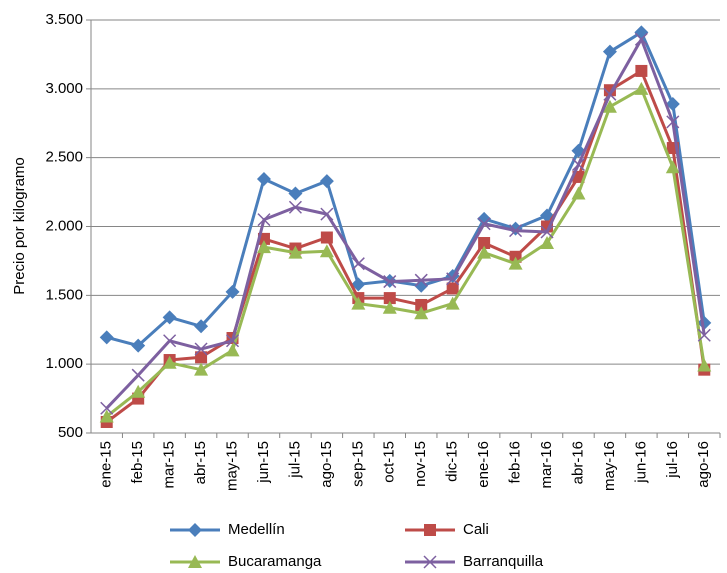 The width and height of the screenshot is (727, 573). I want to click on x-tick-label: ago-15, so click(326, 464).